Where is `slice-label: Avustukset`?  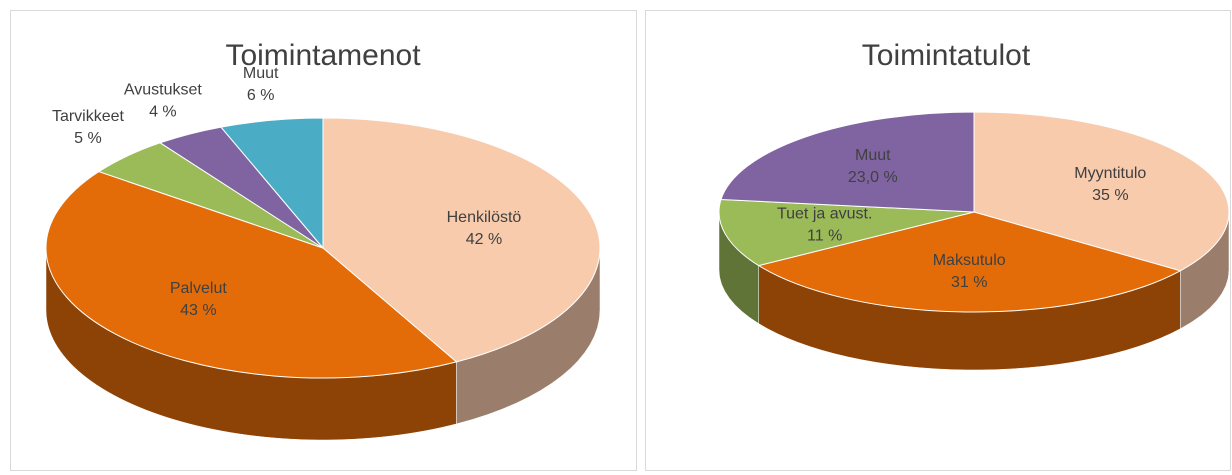 slice-label: Avustukset is located at coordinates (163, 90).